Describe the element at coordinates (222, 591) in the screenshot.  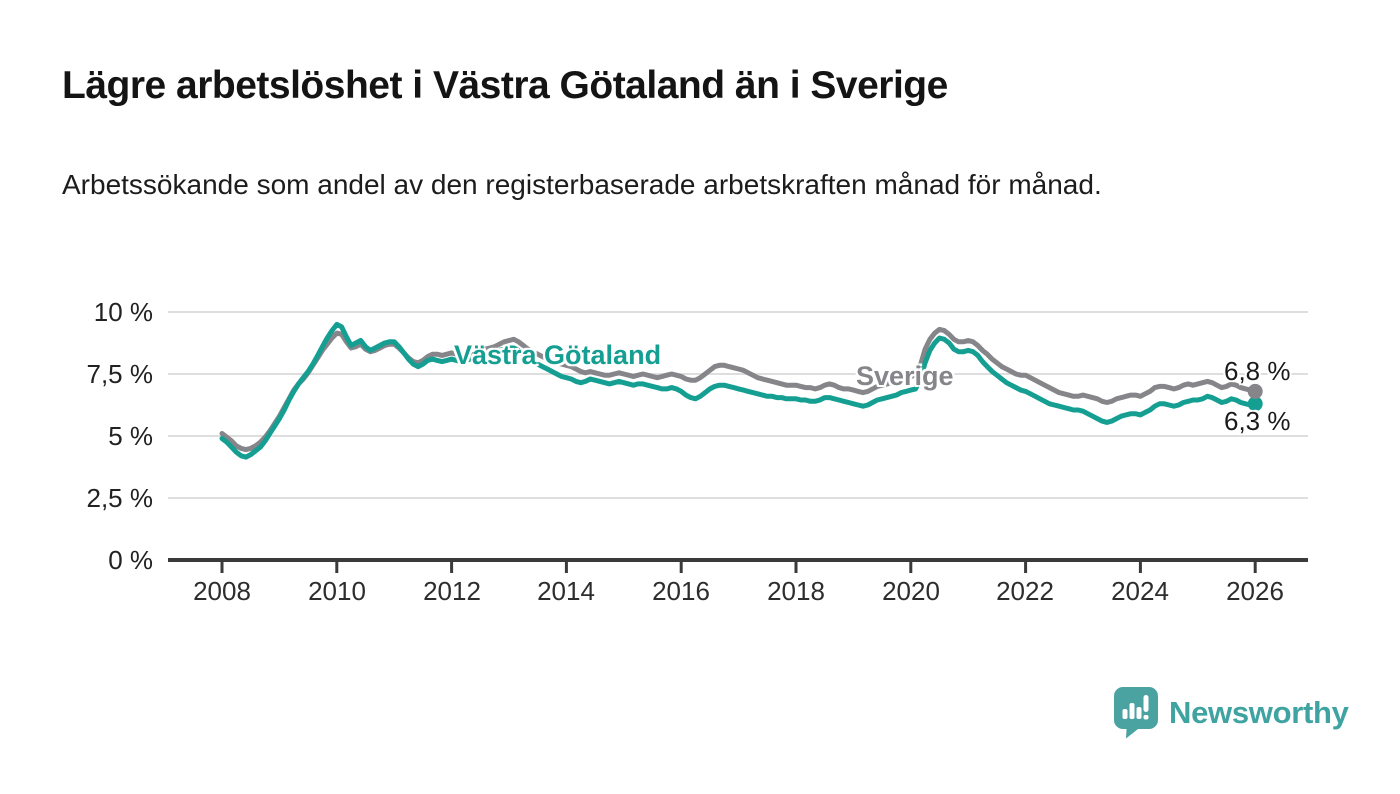
I see `x-tick-label-2008: 2008` at that location.